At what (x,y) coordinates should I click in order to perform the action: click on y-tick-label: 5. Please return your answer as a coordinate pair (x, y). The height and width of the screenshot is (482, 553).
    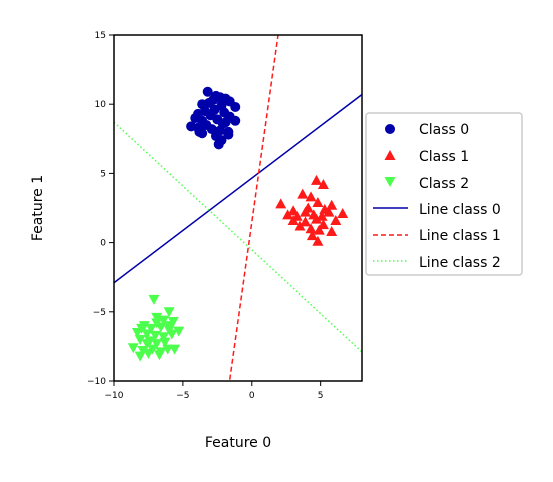
    Looking at the image, I should click on (103, 174).